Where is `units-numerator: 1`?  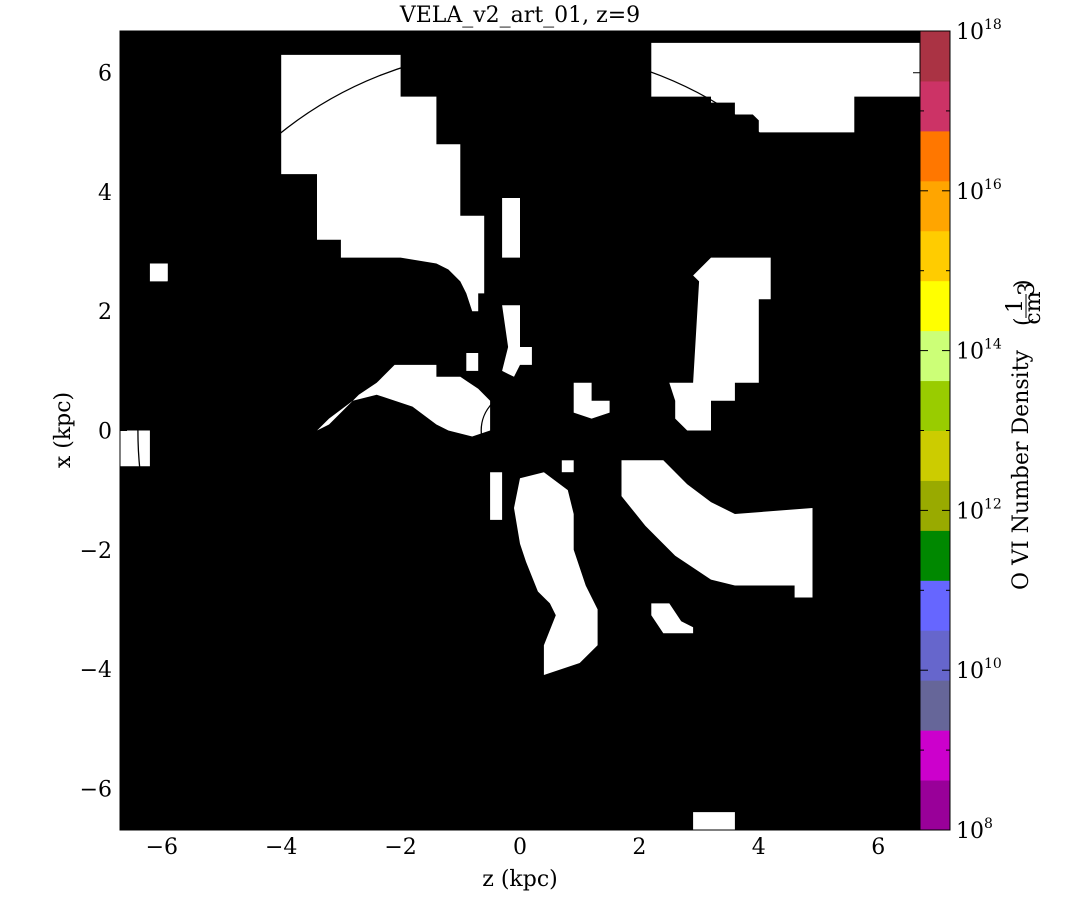 units-numerator: 1 is located at coordinates (1015, 306).